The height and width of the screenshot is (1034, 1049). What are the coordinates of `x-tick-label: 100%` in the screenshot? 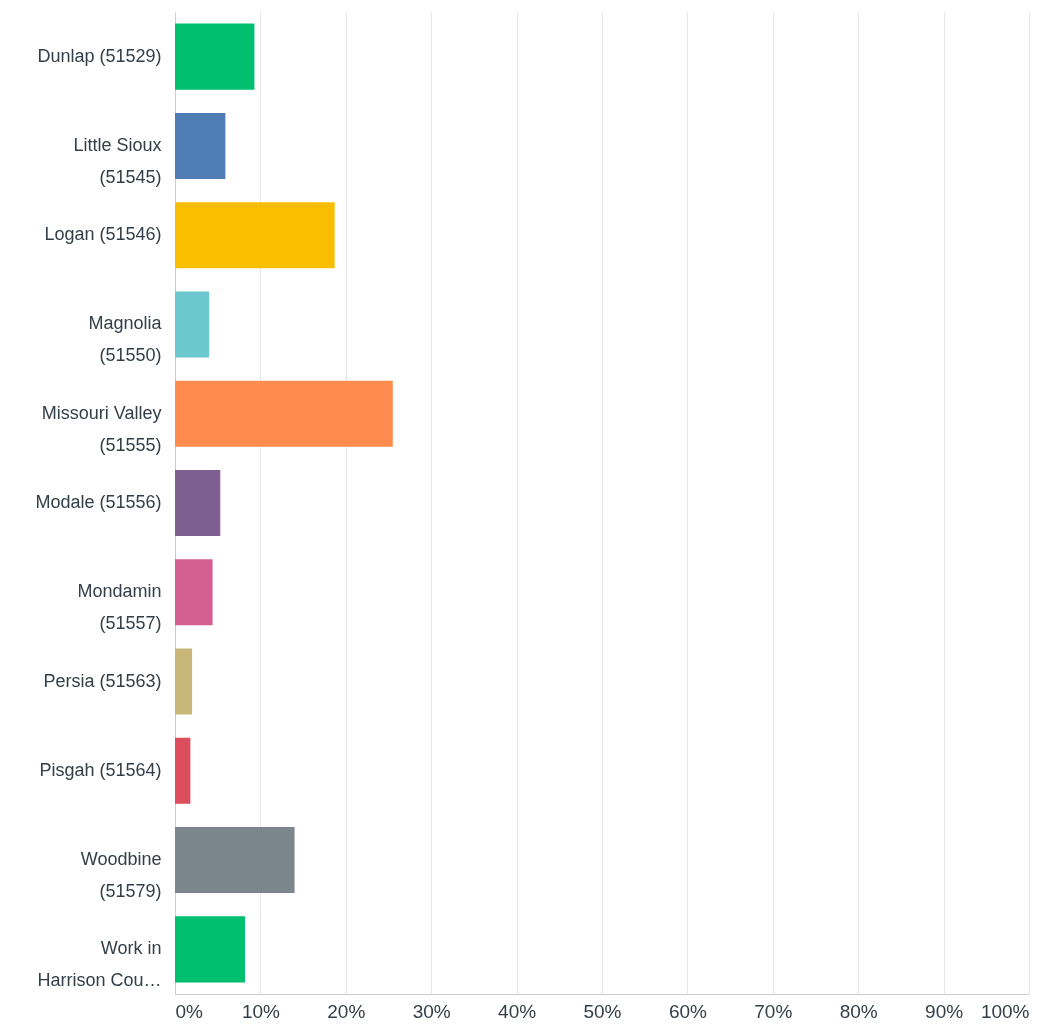 It's located at (1005, 1011).